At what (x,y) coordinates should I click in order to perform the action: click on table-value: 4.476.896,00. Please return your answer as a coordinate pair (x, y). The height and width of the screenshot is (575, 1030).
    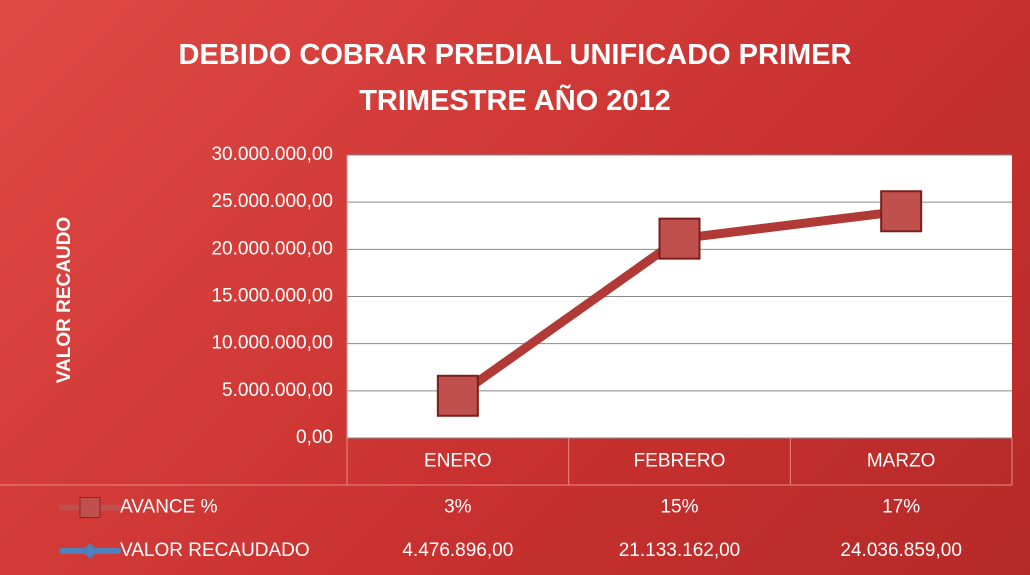
    Looking at the image, I should click on (457, 550).